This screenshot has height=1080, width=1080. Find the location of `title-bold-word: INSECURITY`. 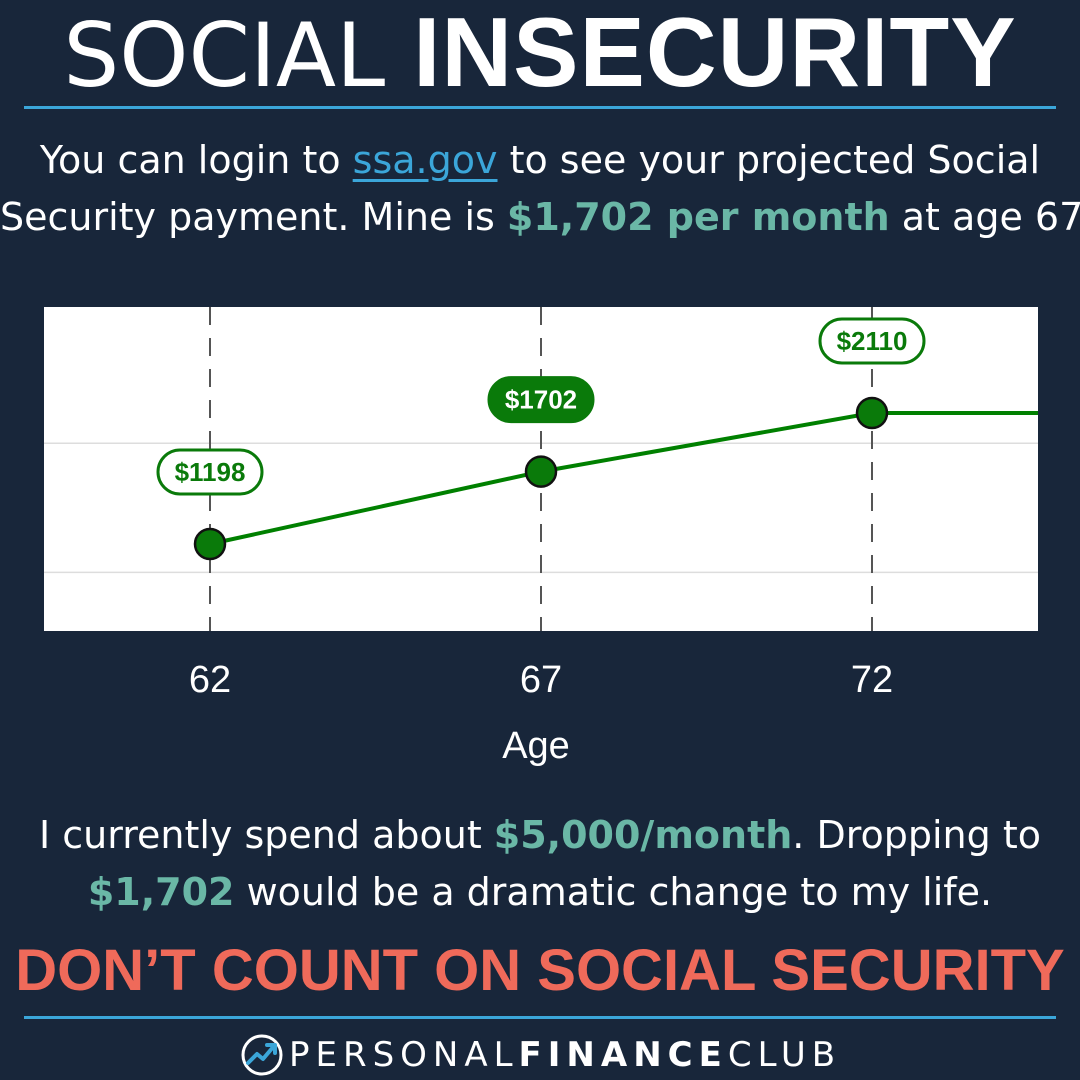

title-bold-word: INSECURITY is located at coordinates (715, 53).